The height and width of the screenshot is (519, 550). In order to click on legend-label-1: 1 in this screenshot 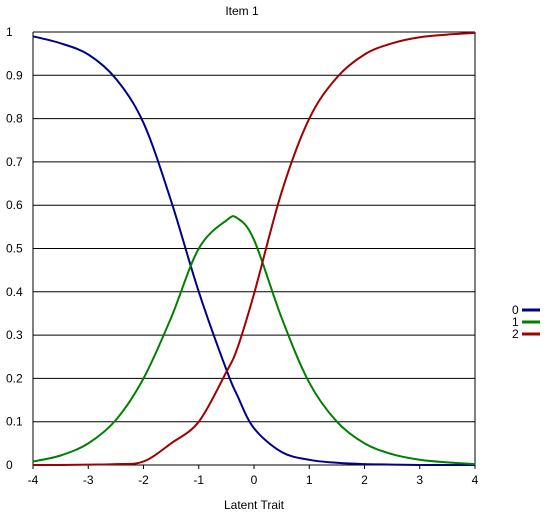, I will do `click(515, 322)`.